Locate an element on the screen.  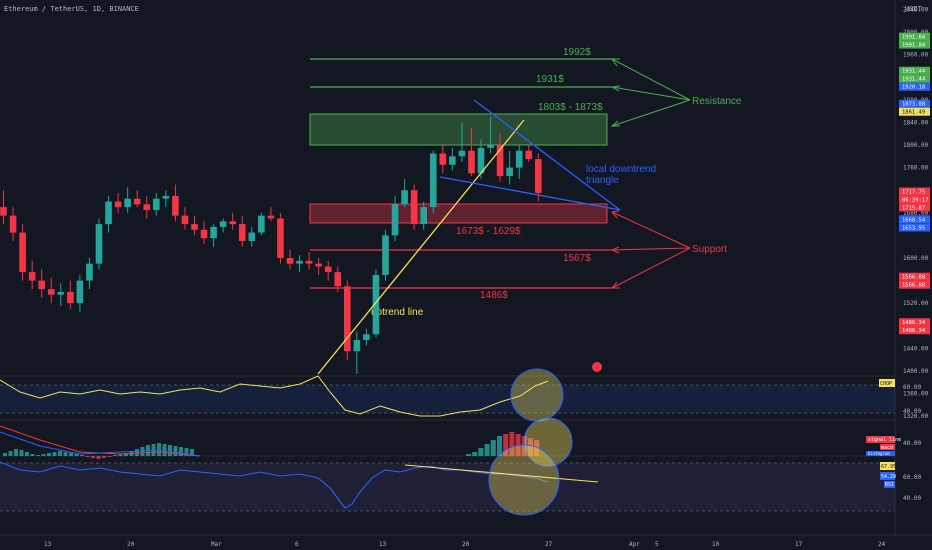
news-icon is located at coordinates (597, 367).